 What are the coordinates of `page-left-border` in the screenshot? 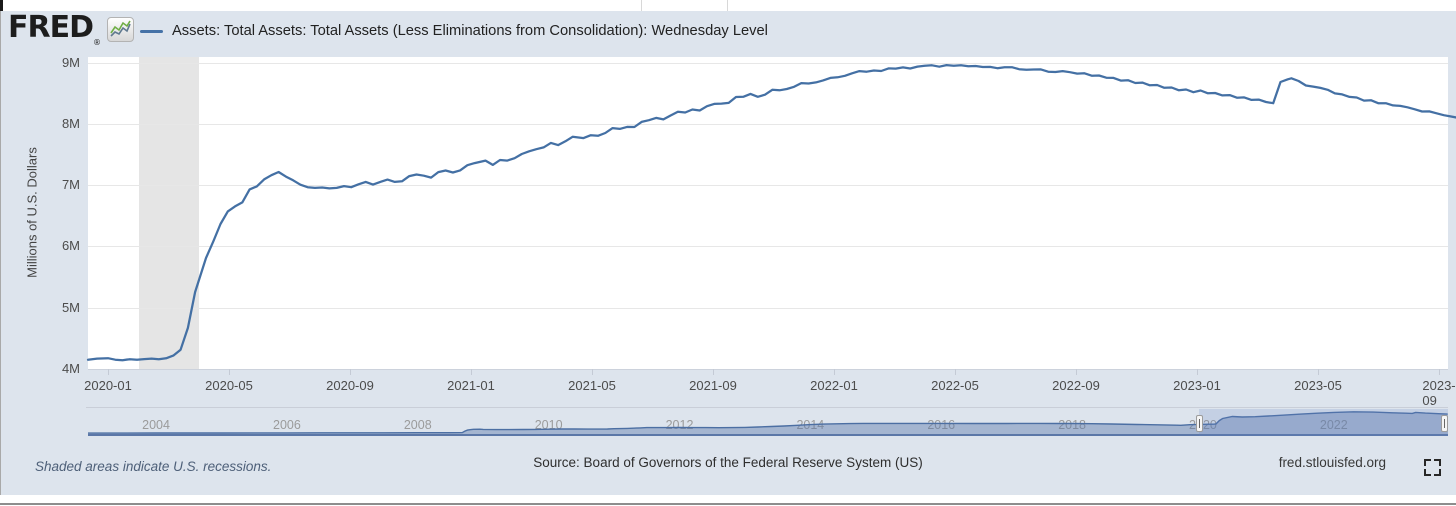 It's located at (0, 258).